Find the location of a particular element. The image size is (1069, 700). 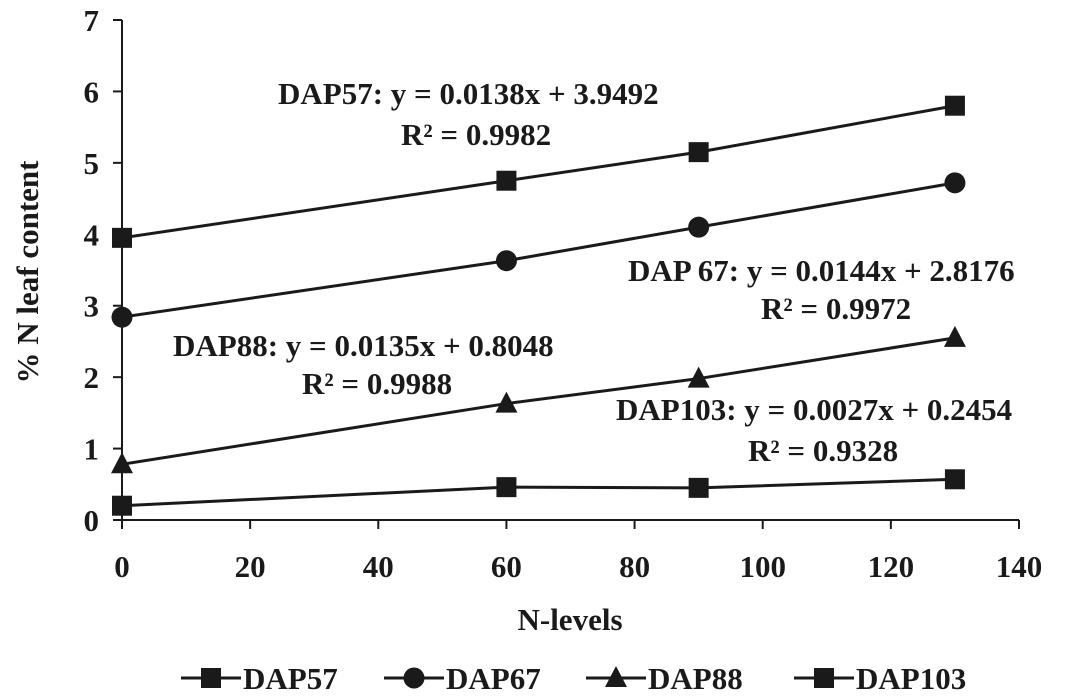

series-line-dap88 is located at coordinates (538, 401).